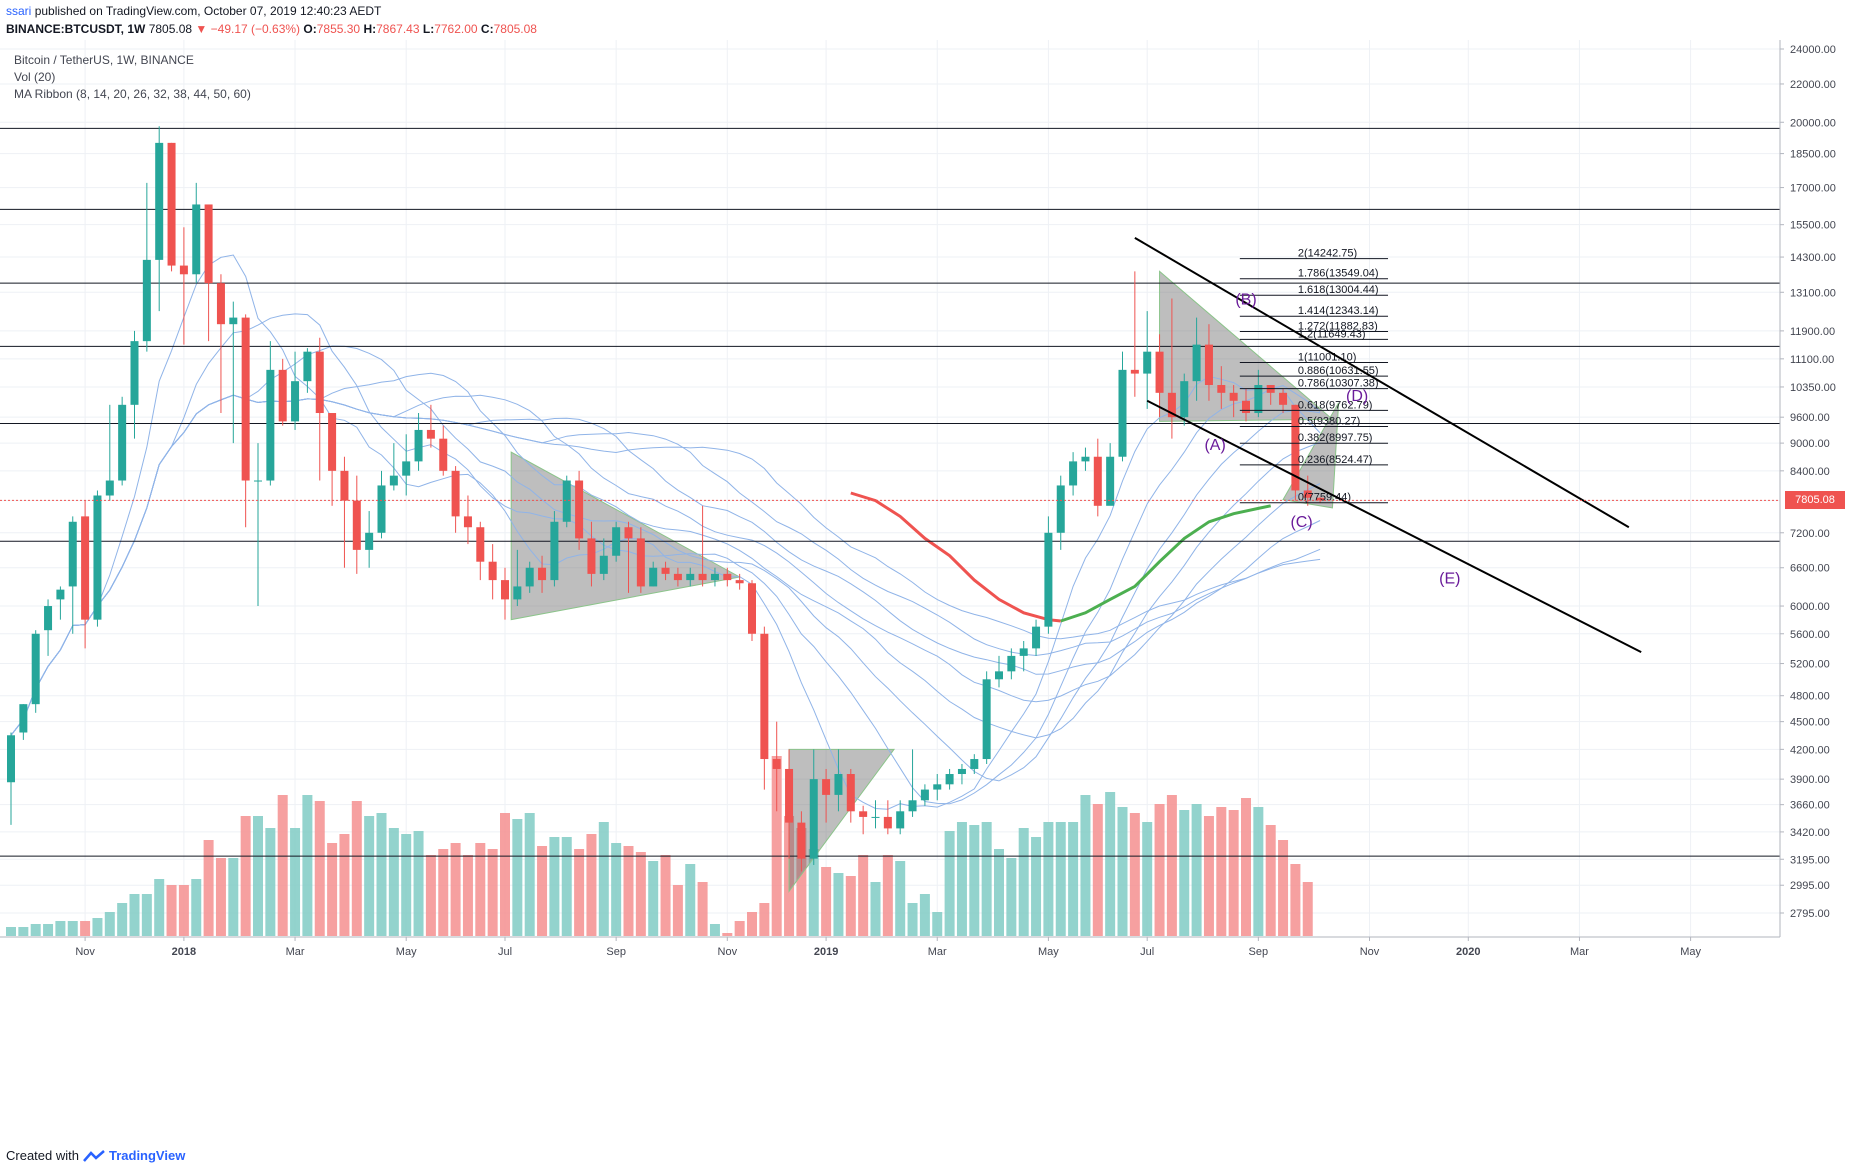  I want to click on price-axis-label: 5200.00, so click(1810, 665).